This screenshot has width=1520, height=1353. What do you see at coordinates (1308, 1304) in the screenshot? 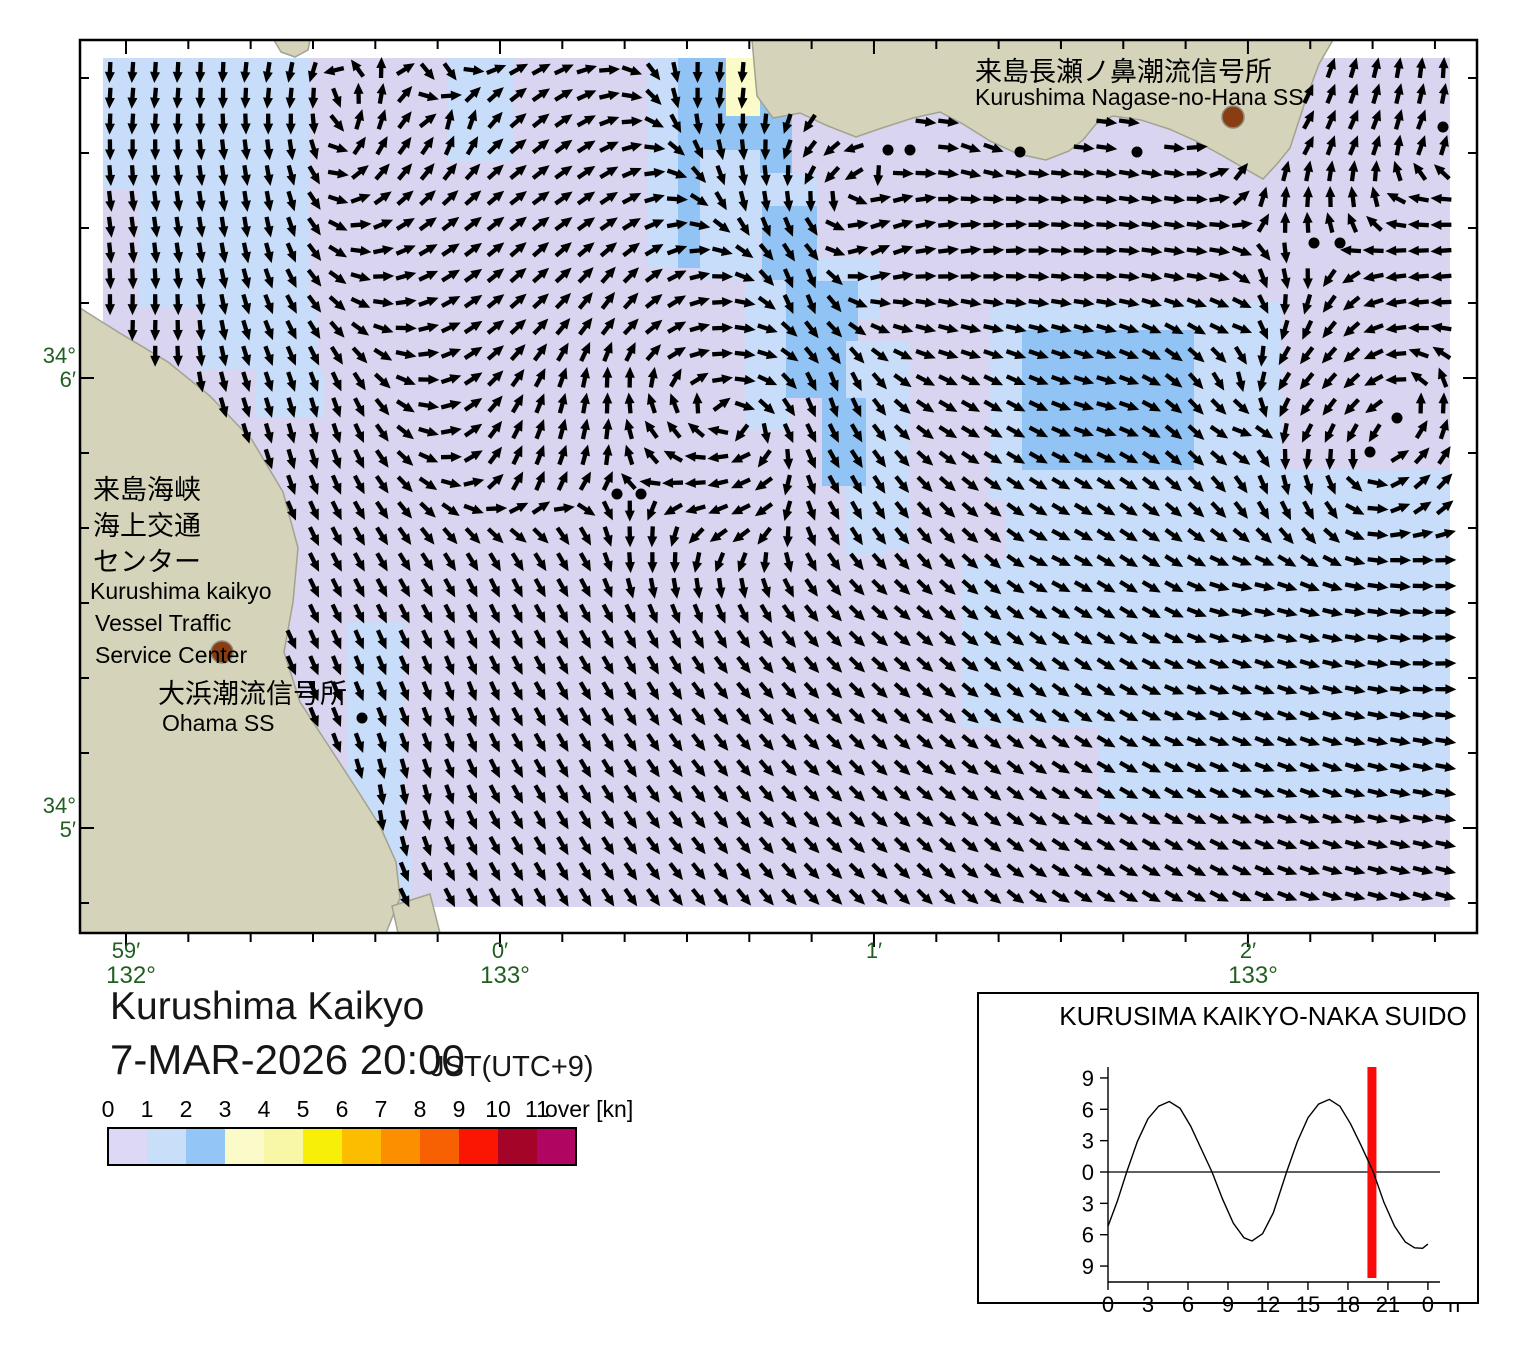
I see `svg-text: 15` at bounding box center [1308, 1304].